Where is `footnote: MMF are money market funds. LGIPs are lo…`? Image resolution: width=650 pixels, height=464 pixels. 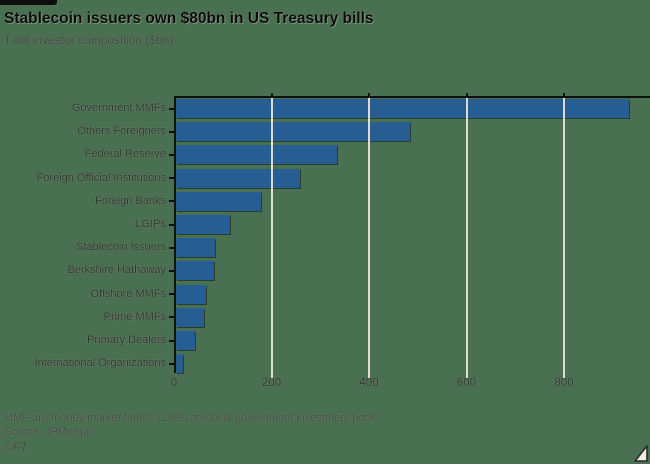
footnote: MMF are money market funds. LGIPs are lo… is located at coordinates (193, 418).